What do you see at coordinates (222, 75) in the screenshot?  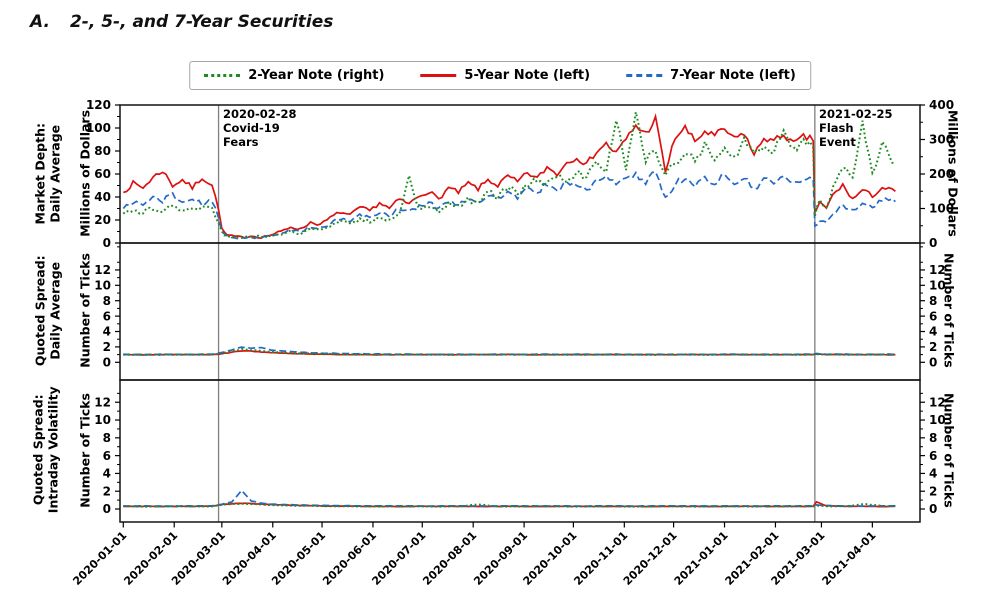 I see `legend-swatch-2-year` at bounding box center [222, 75].